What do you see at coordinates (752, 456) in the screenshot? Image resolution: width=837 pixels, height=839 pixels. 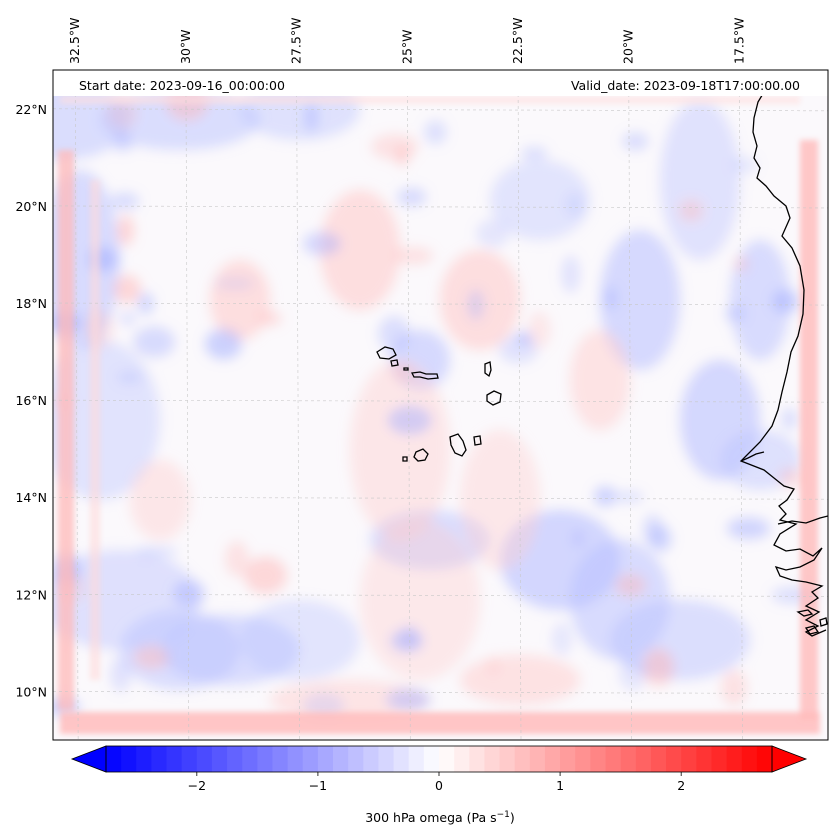 I see `dakar-peninsula` at bounding box center [752, 456].